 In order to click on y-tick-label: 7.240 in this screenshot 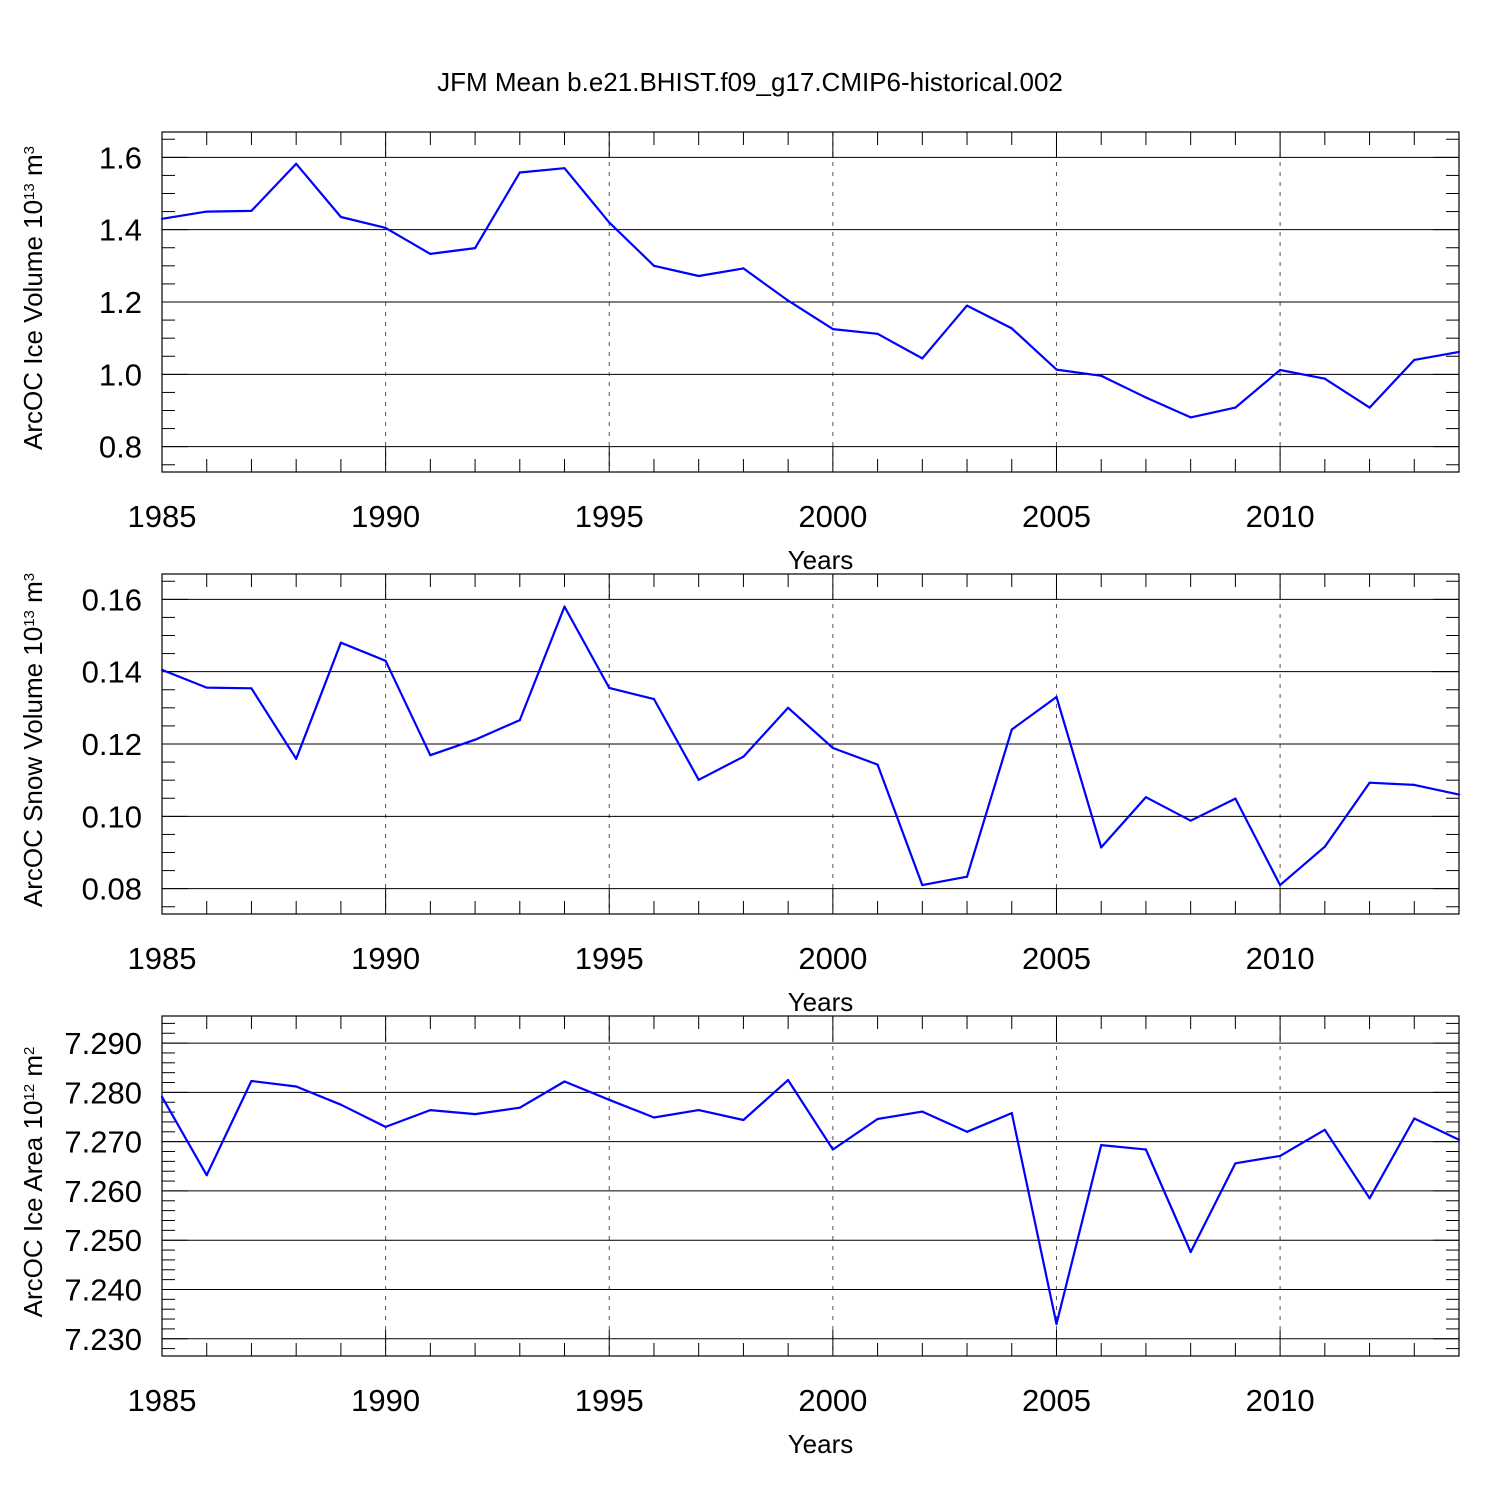, I will do `click(103, 1289)`.